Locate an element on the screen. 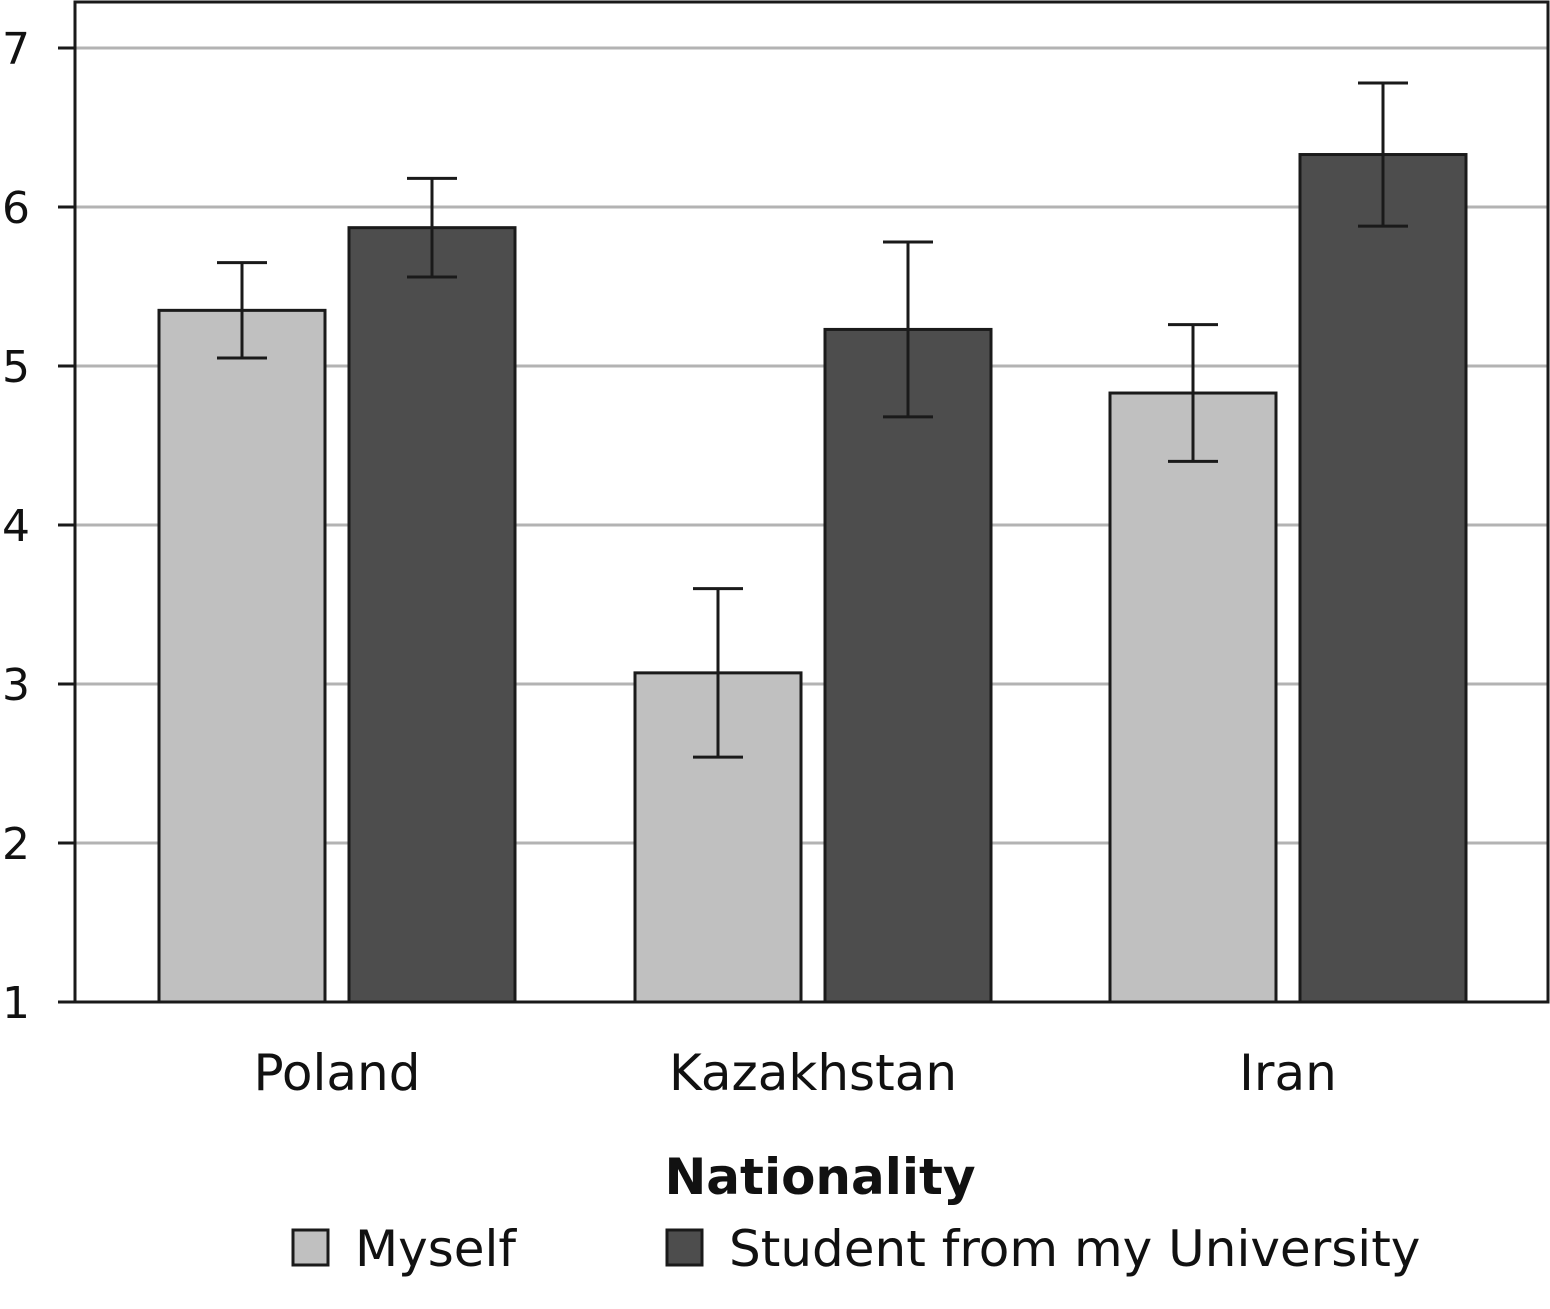  y-tick-label: 5 is located at coordinates (16, 367).